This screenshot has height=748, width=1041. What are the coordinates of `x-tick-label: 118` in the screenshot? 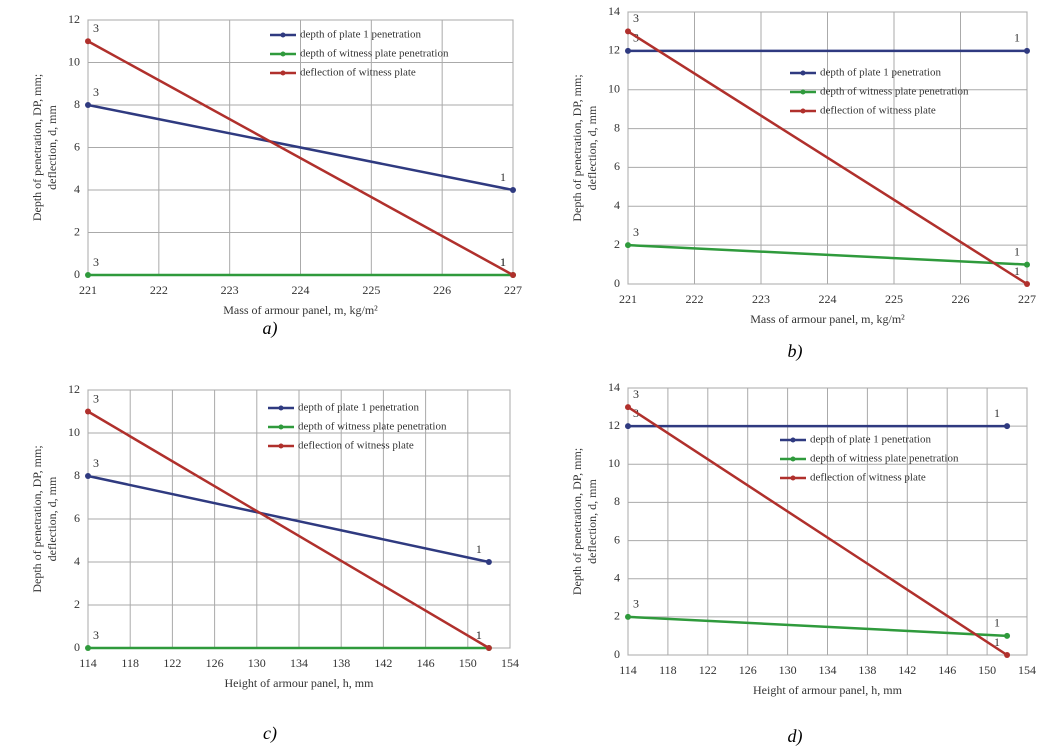 It's located at (130, 663).